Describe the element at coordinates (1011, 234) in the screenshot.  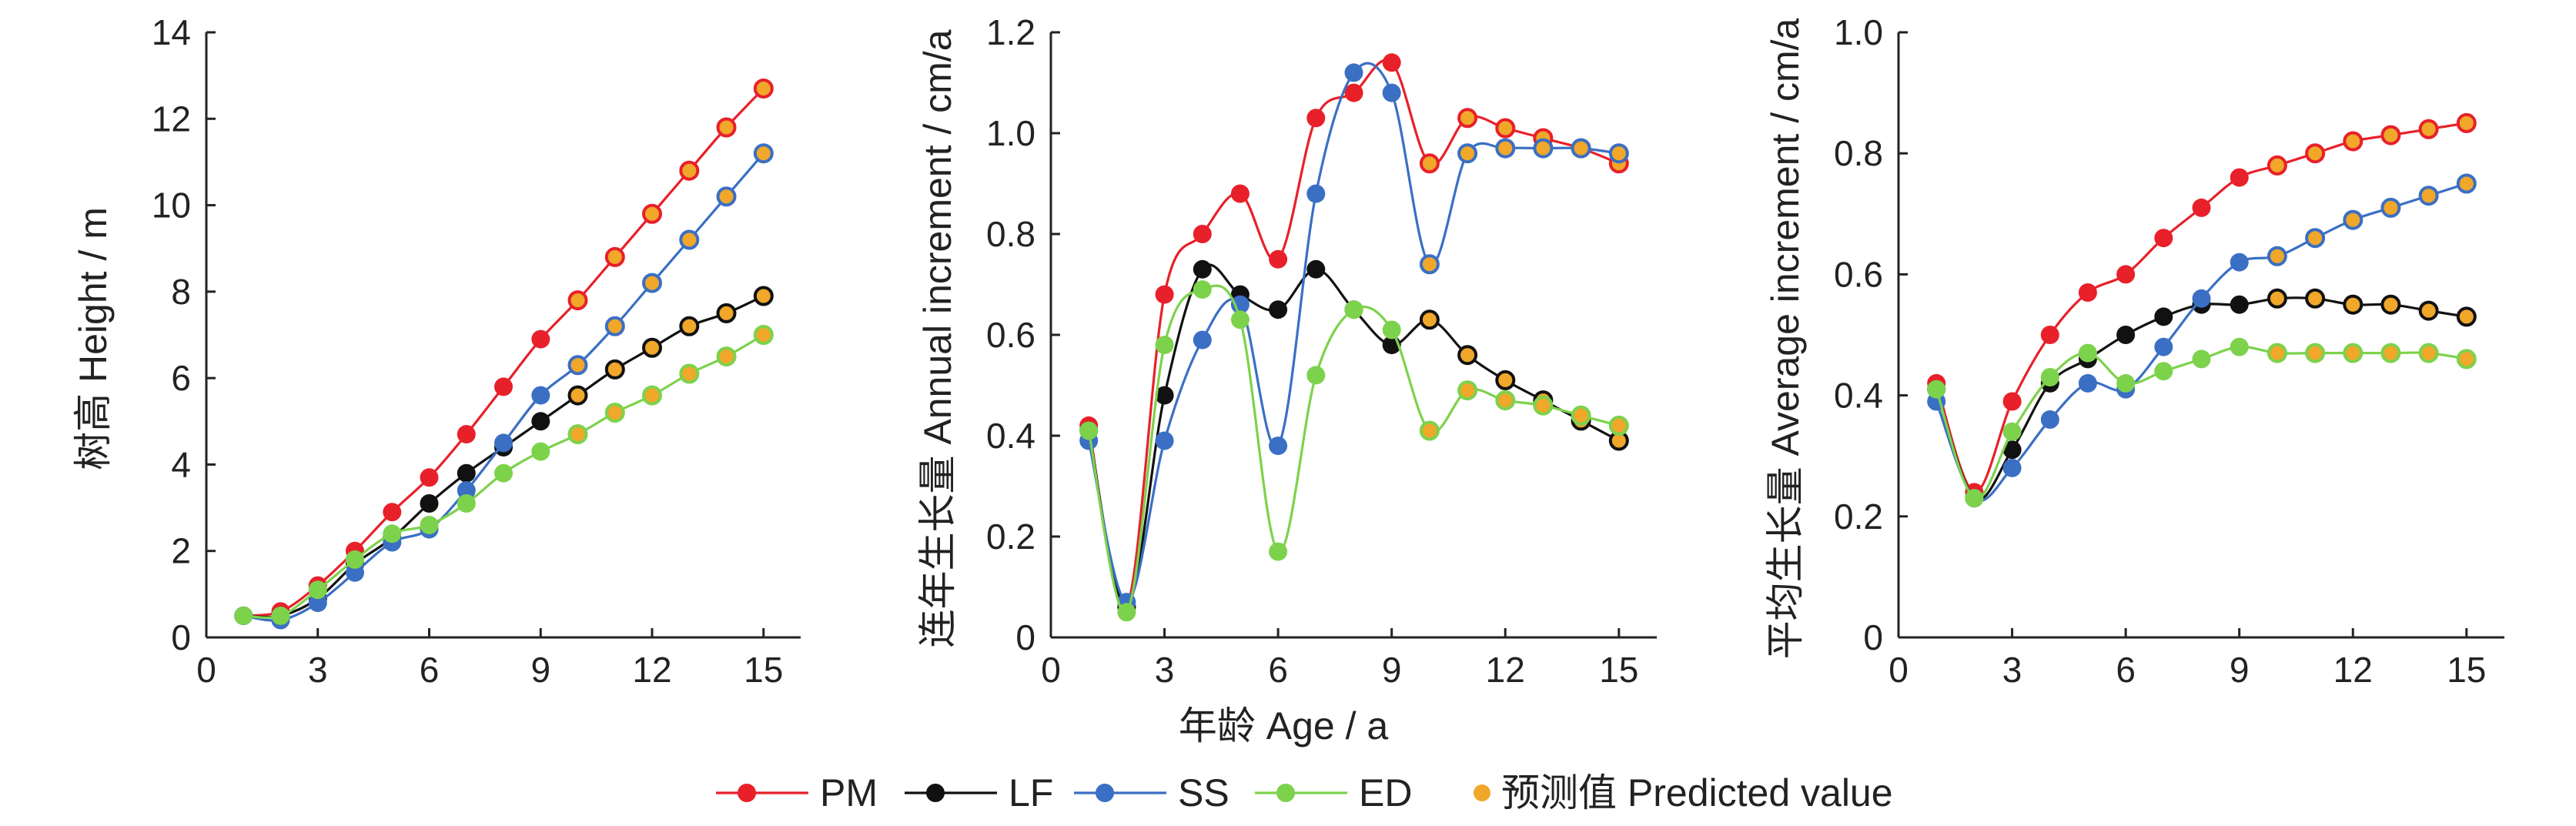
I see `annual-increment-y-tick-label: 0.8` at that location.